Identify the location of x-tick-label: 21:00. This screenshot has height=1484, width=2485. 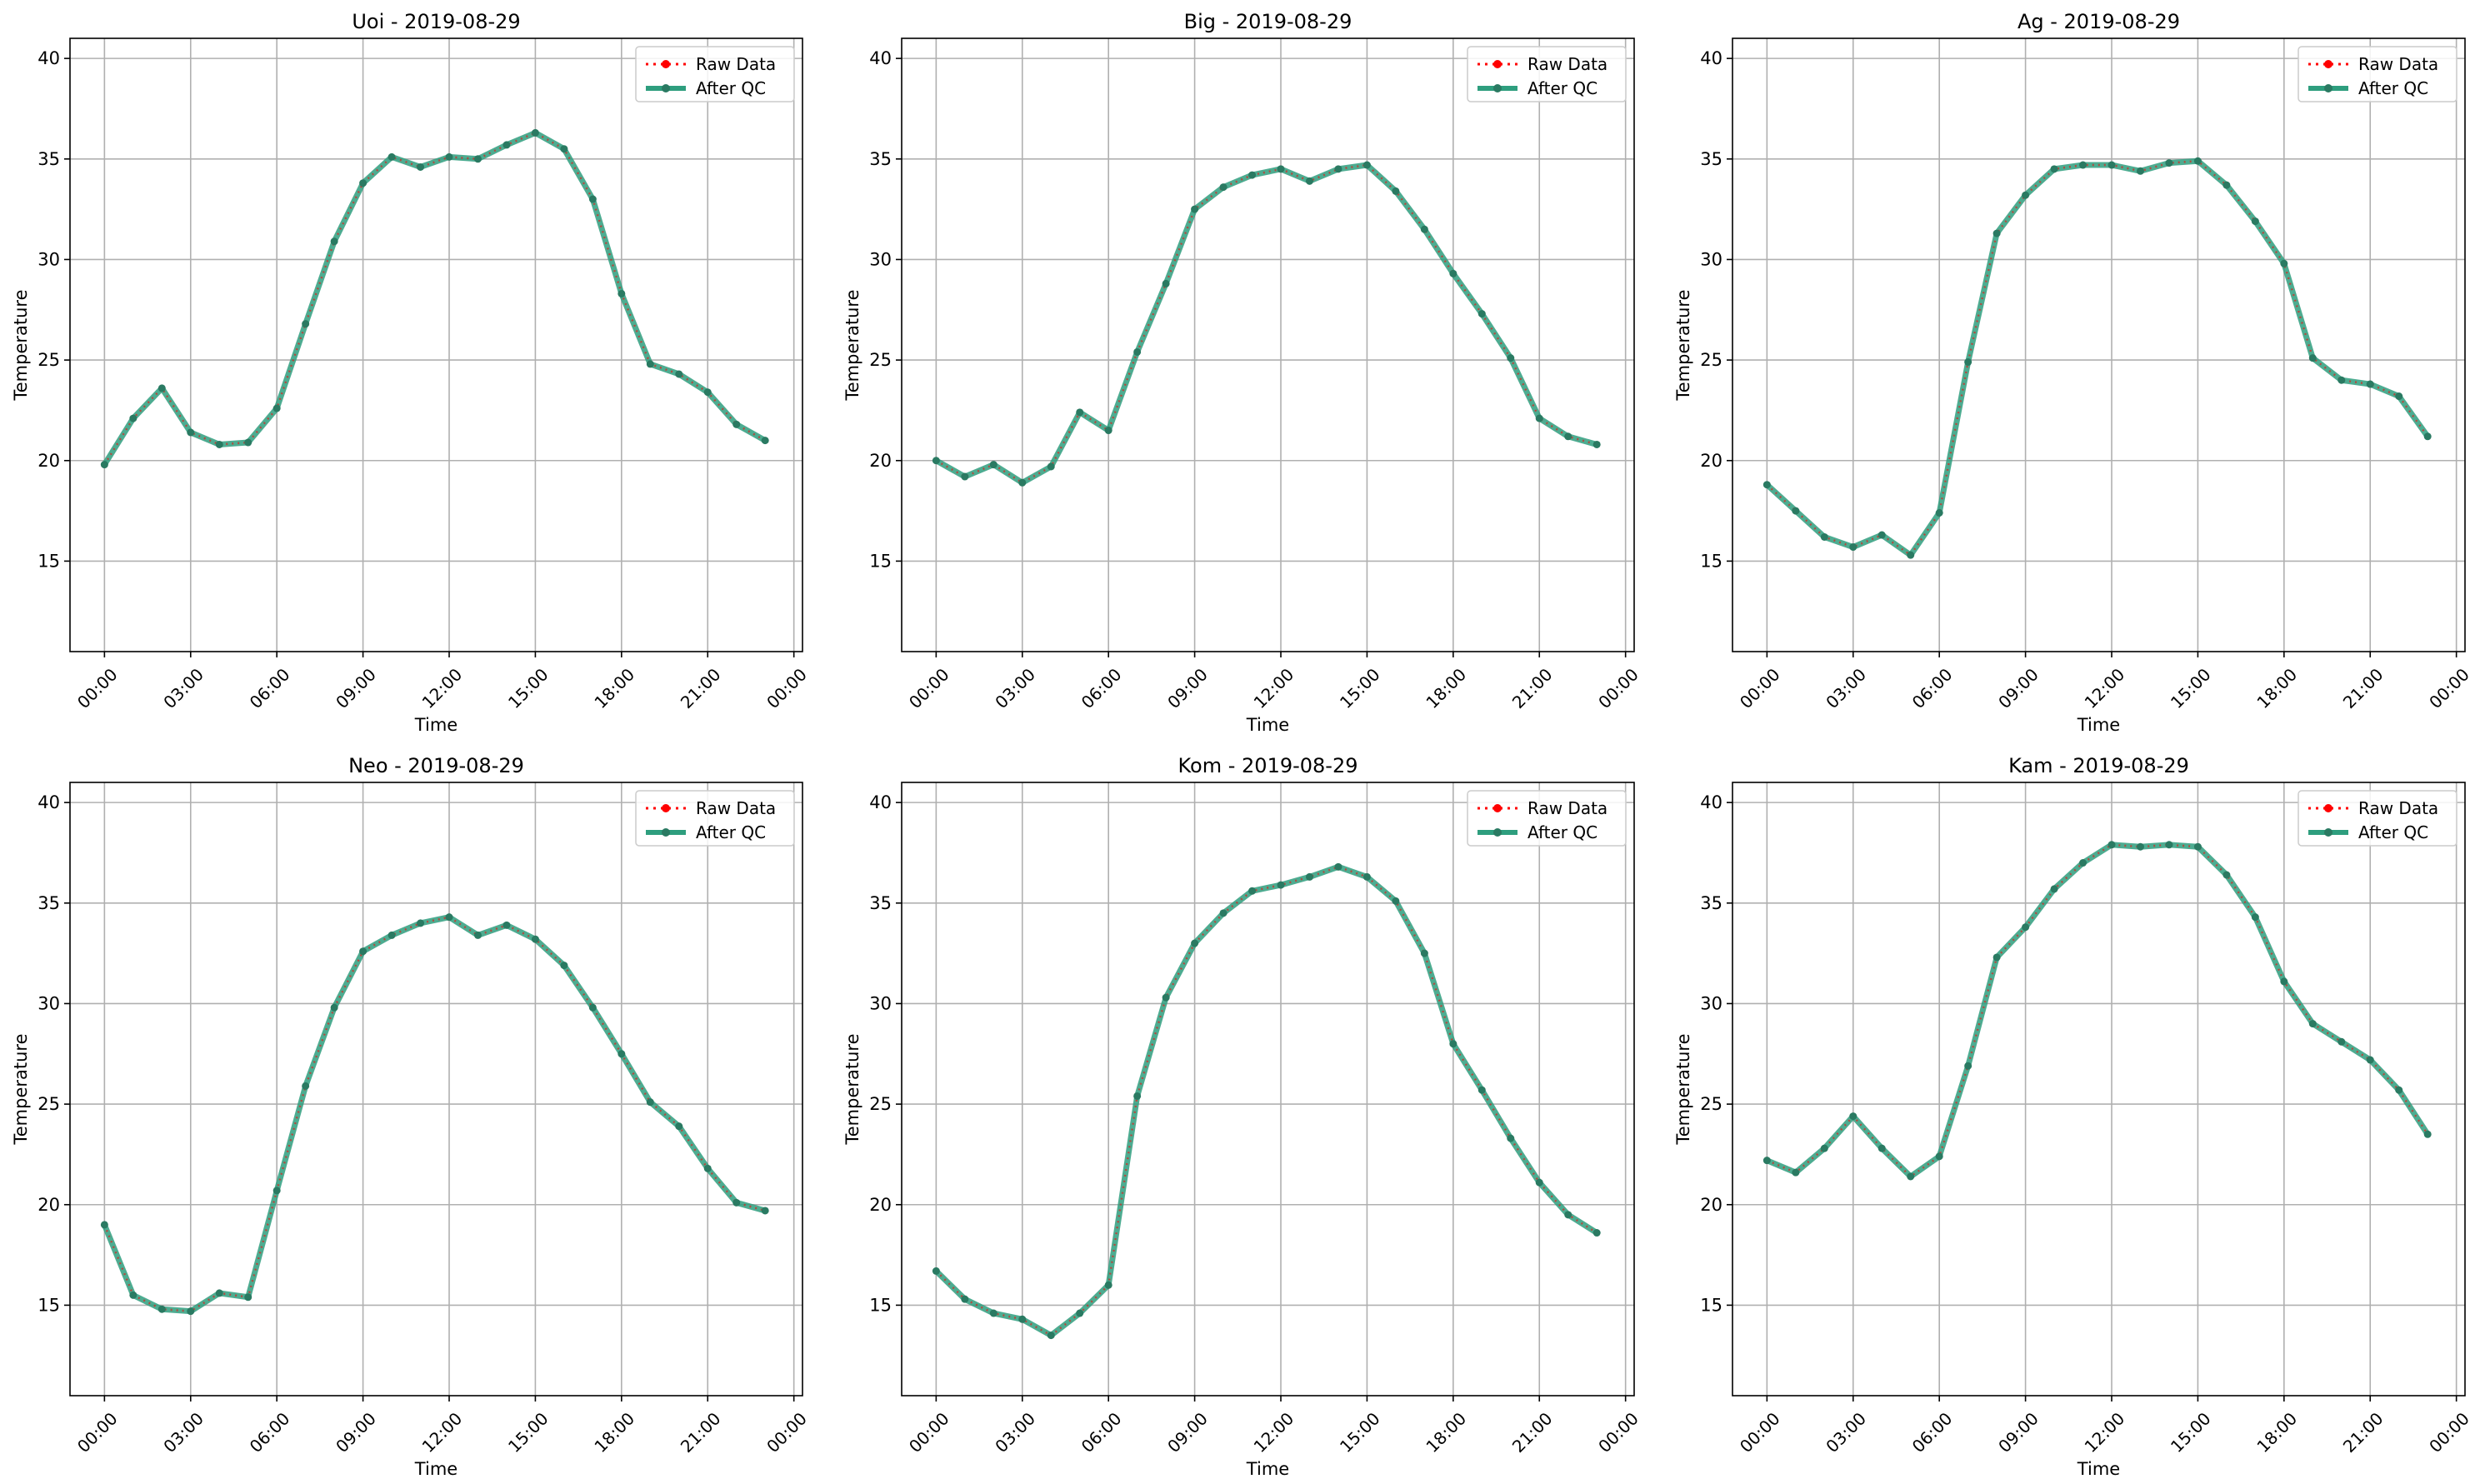
(701, 688).